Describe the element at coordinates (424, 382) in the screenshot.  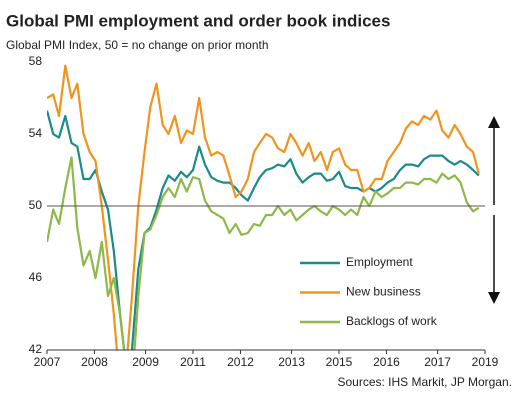
I see `source: Sources: IHS Markit, JP Morgan.` at that location.